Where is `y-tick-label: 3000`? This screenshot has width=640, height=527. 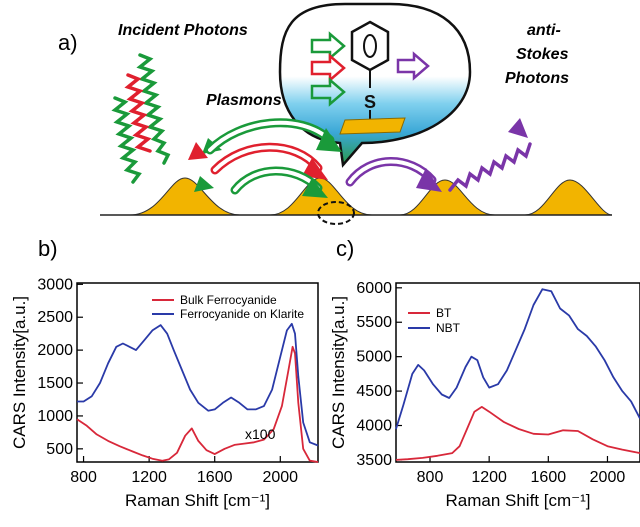
y-tick-label: 3000 is located at coordinates (55, 284).